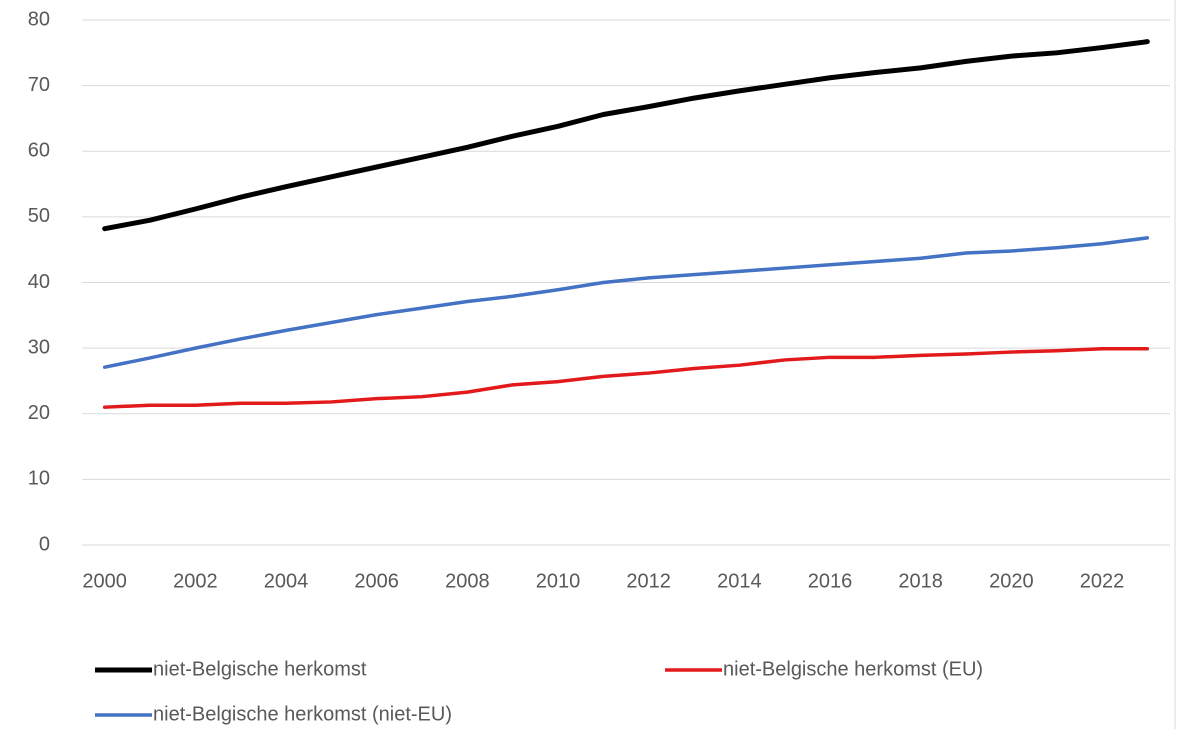 This screenshot has height=729, width=1177. Describe the element at coordinates (39, 479) in the screenshot. I see `y-tick-label: 10` at that location.